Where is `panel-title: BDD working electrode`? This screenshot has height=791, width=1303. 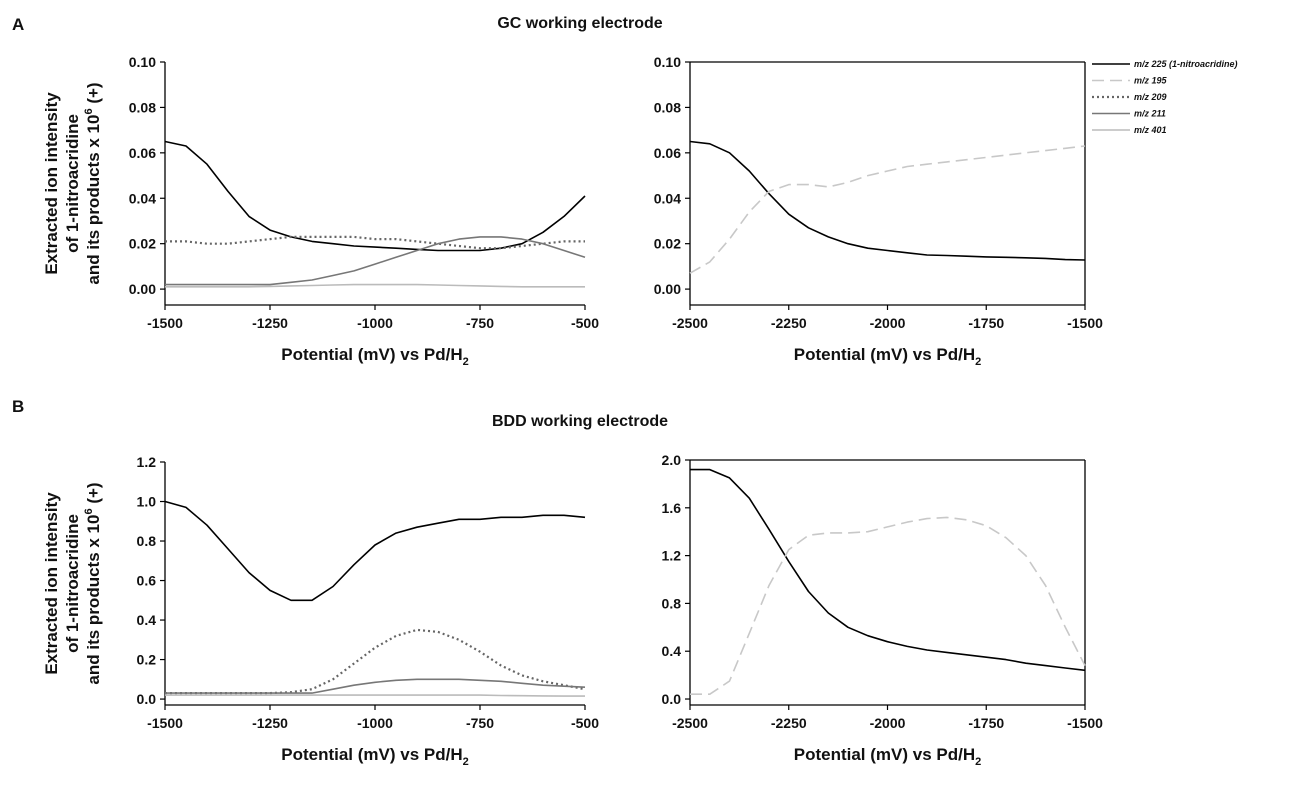
panel-title: BDD working electrode is located at coordinates (580, 421).